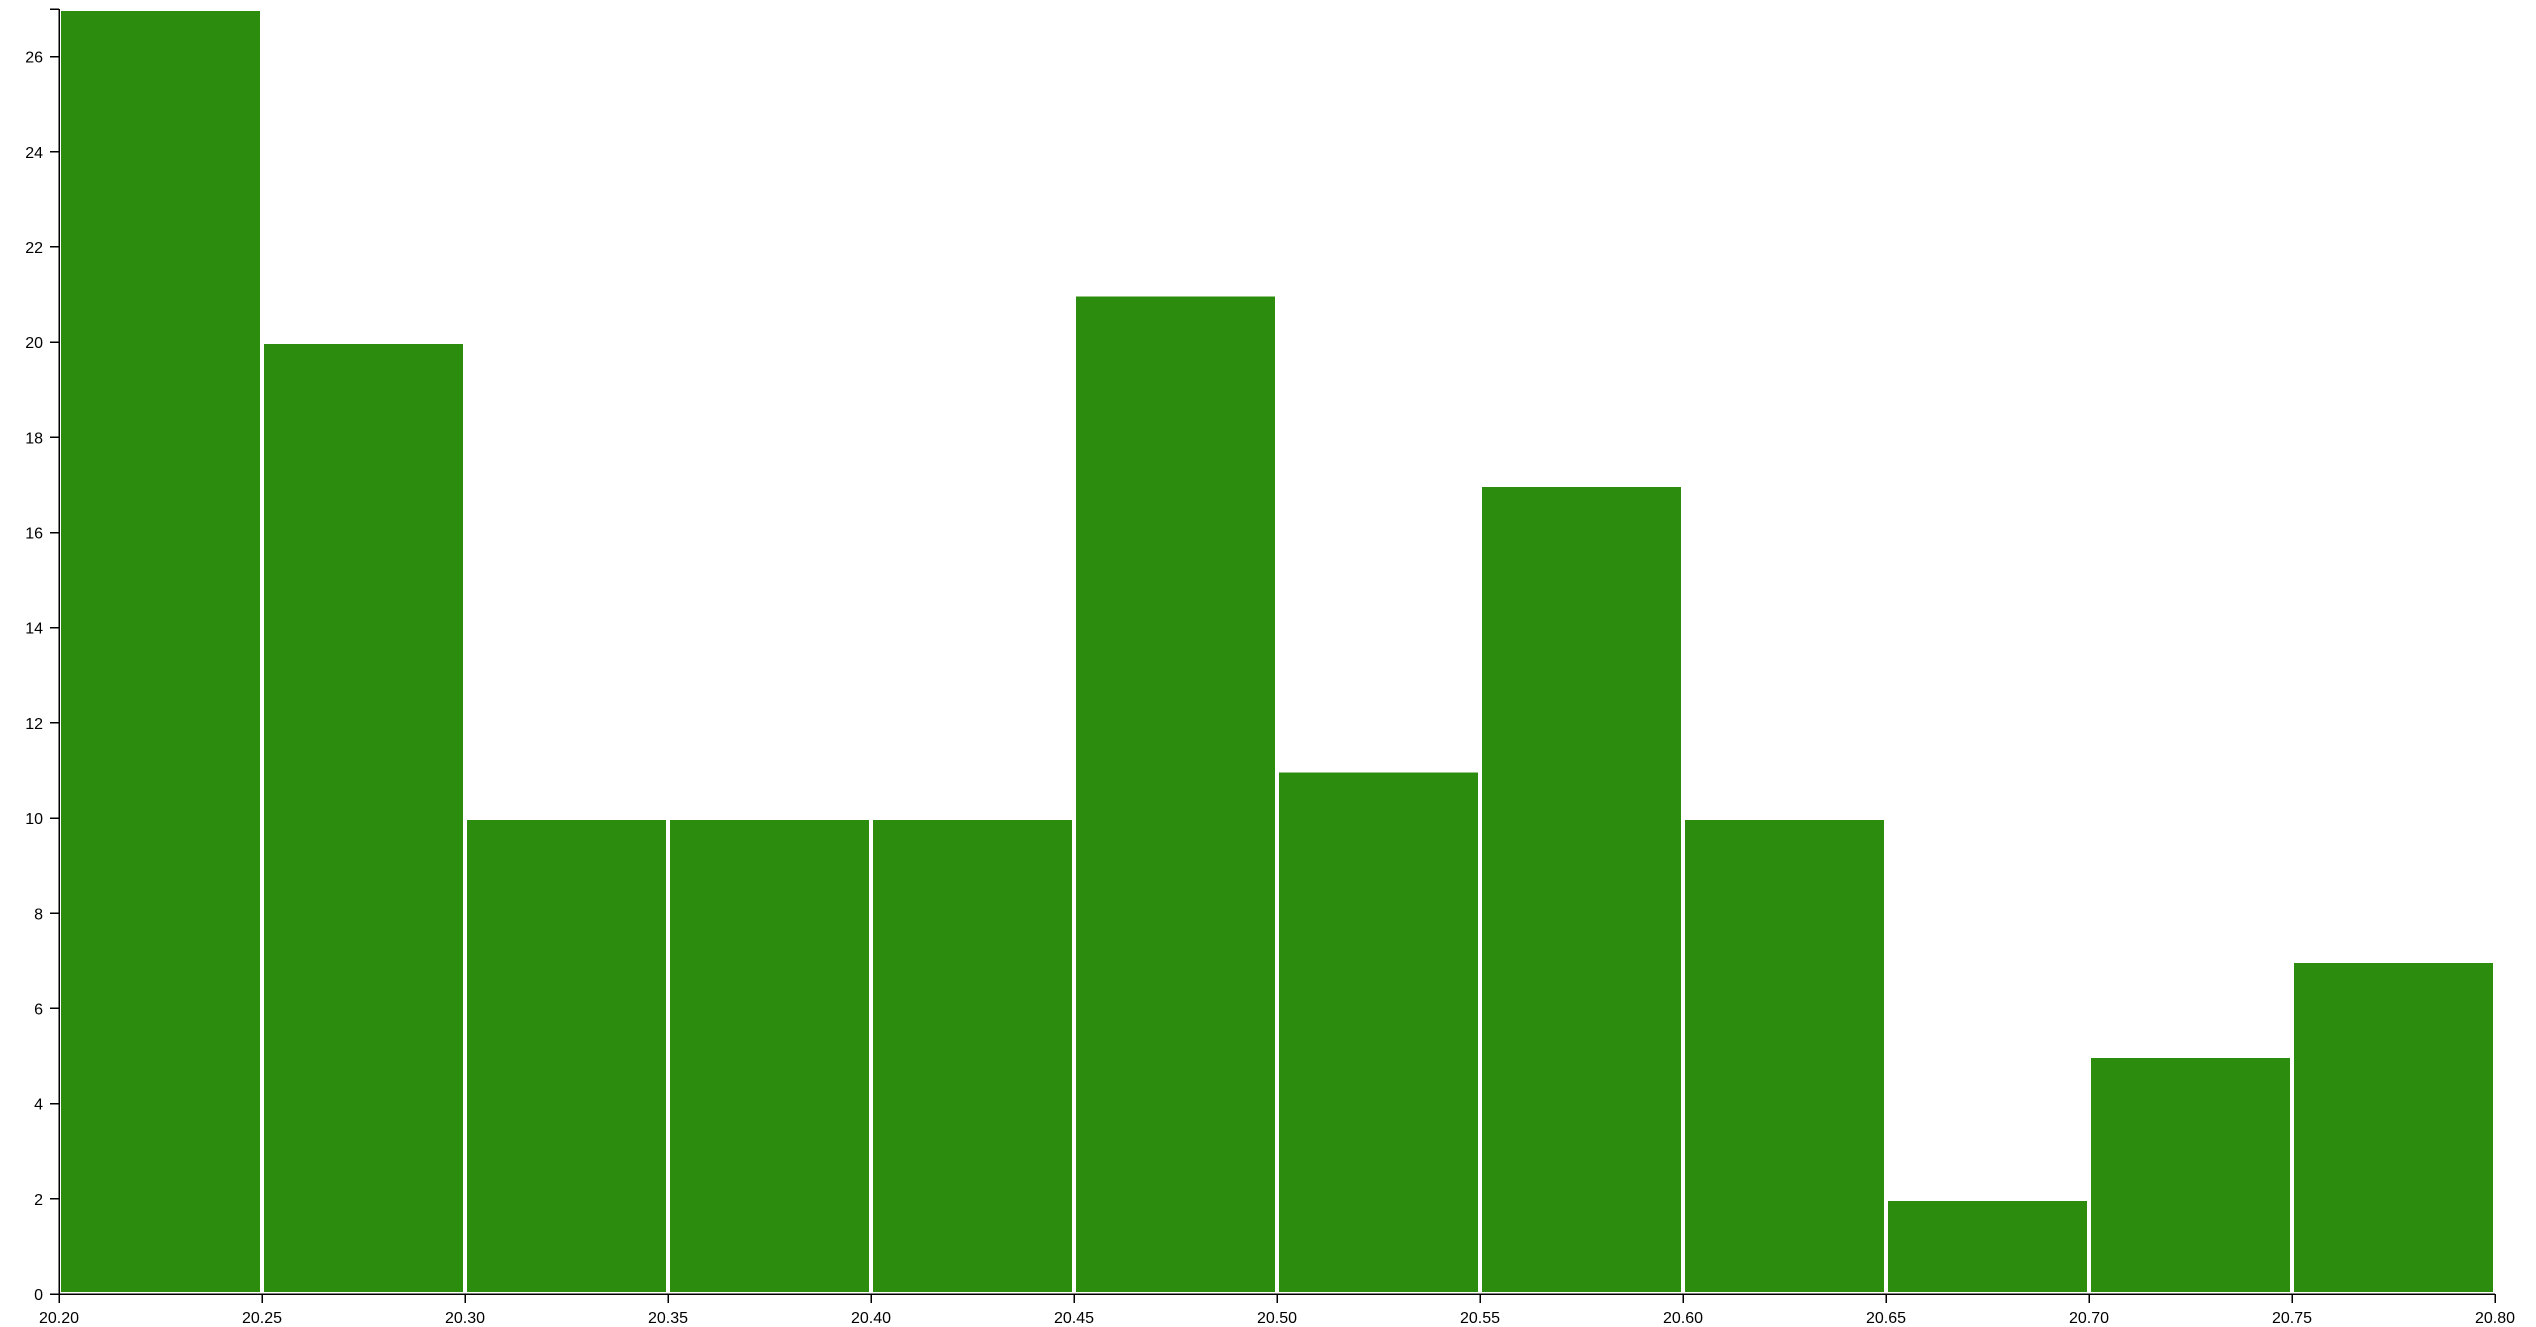 Image resolution: width=2536 pixels, height=1327 pixels. What do you see at coordinates (262, 1318) in the screenshot?
I see `x-tick-label: 20.25` at bounding box center [262, 1318].